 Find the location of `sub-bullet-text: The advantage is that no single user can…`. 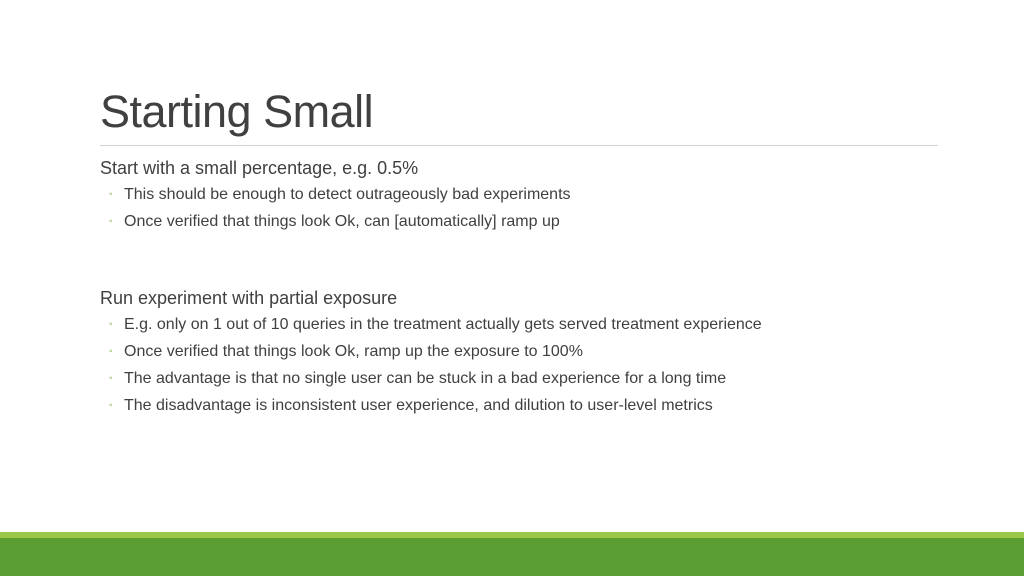

sub-bullet-text: The advantage is that no single user can… is located at coordinates (425, 378).